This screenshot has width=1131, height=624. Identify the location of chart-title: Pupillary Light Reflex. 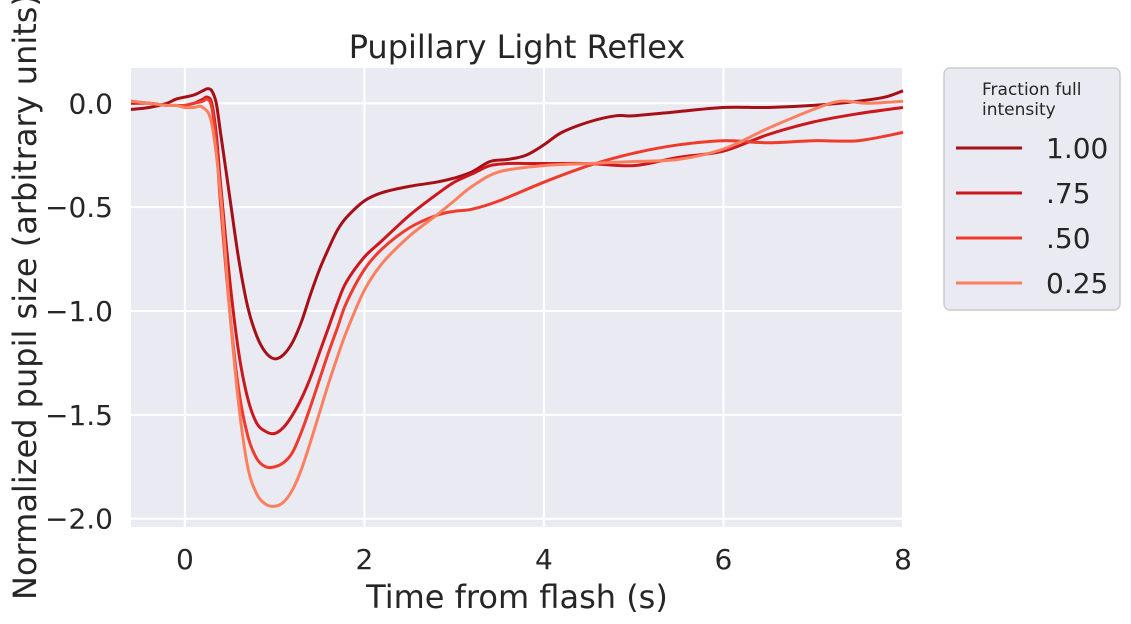
(517, 47).